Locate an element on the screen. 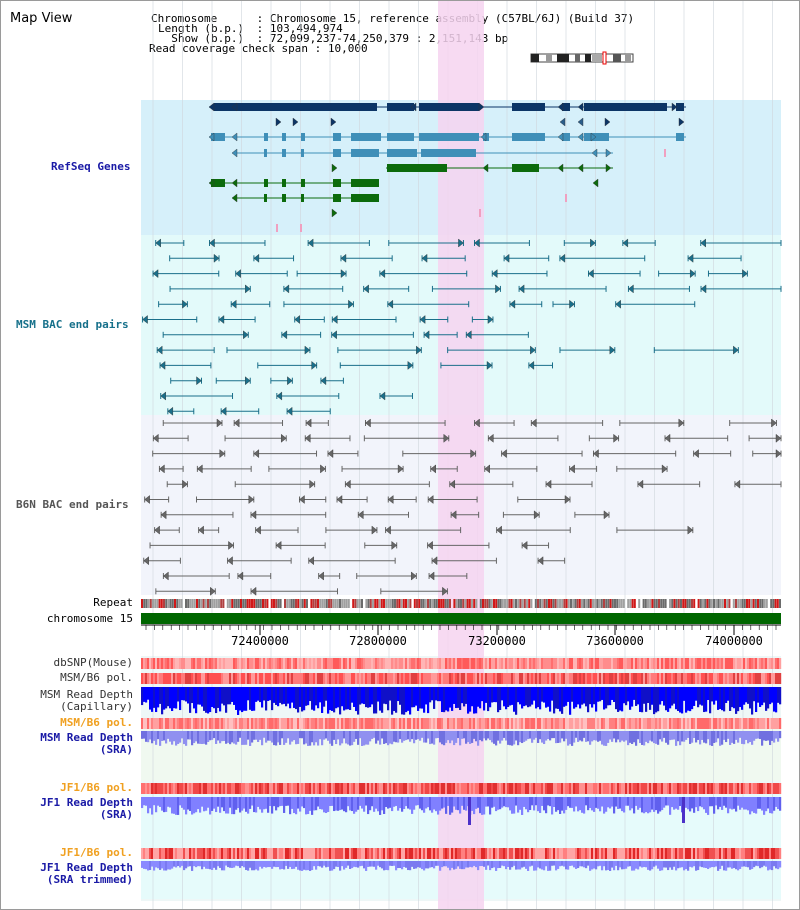 This screenshot has height=910, width=800. b6n-bac-label: B6N BAC end pairs is located at coordinates (72, 504).